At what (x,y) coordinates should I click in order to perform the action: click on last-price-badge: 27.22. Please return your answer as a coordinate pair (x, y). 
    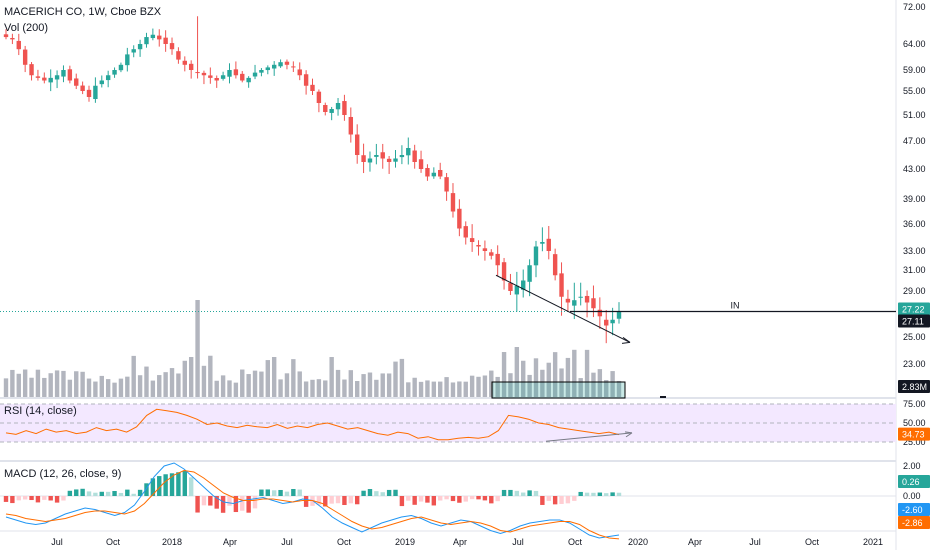
    Looking at the image, I should click on (913, 309).